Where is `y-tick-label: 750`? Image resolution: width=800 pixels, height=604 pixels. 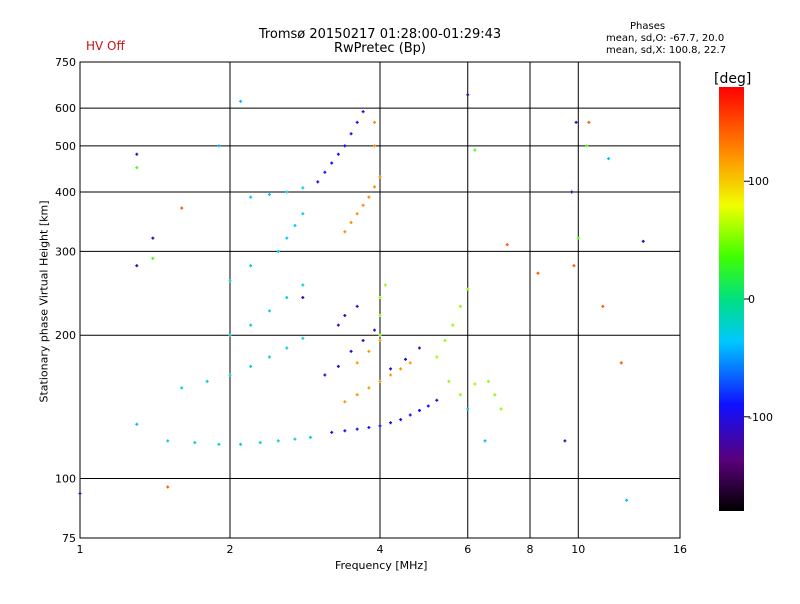
y-tick-label: 750 is located at coordinates (65, 62).